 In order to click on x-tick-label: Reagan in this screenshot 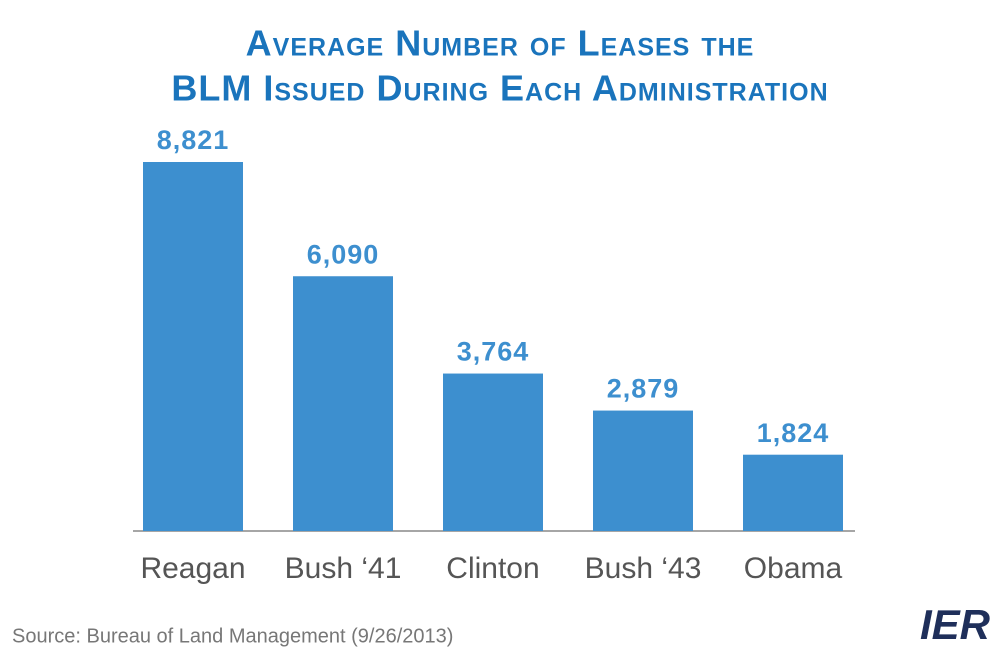, I will do `click(192, 568)`.